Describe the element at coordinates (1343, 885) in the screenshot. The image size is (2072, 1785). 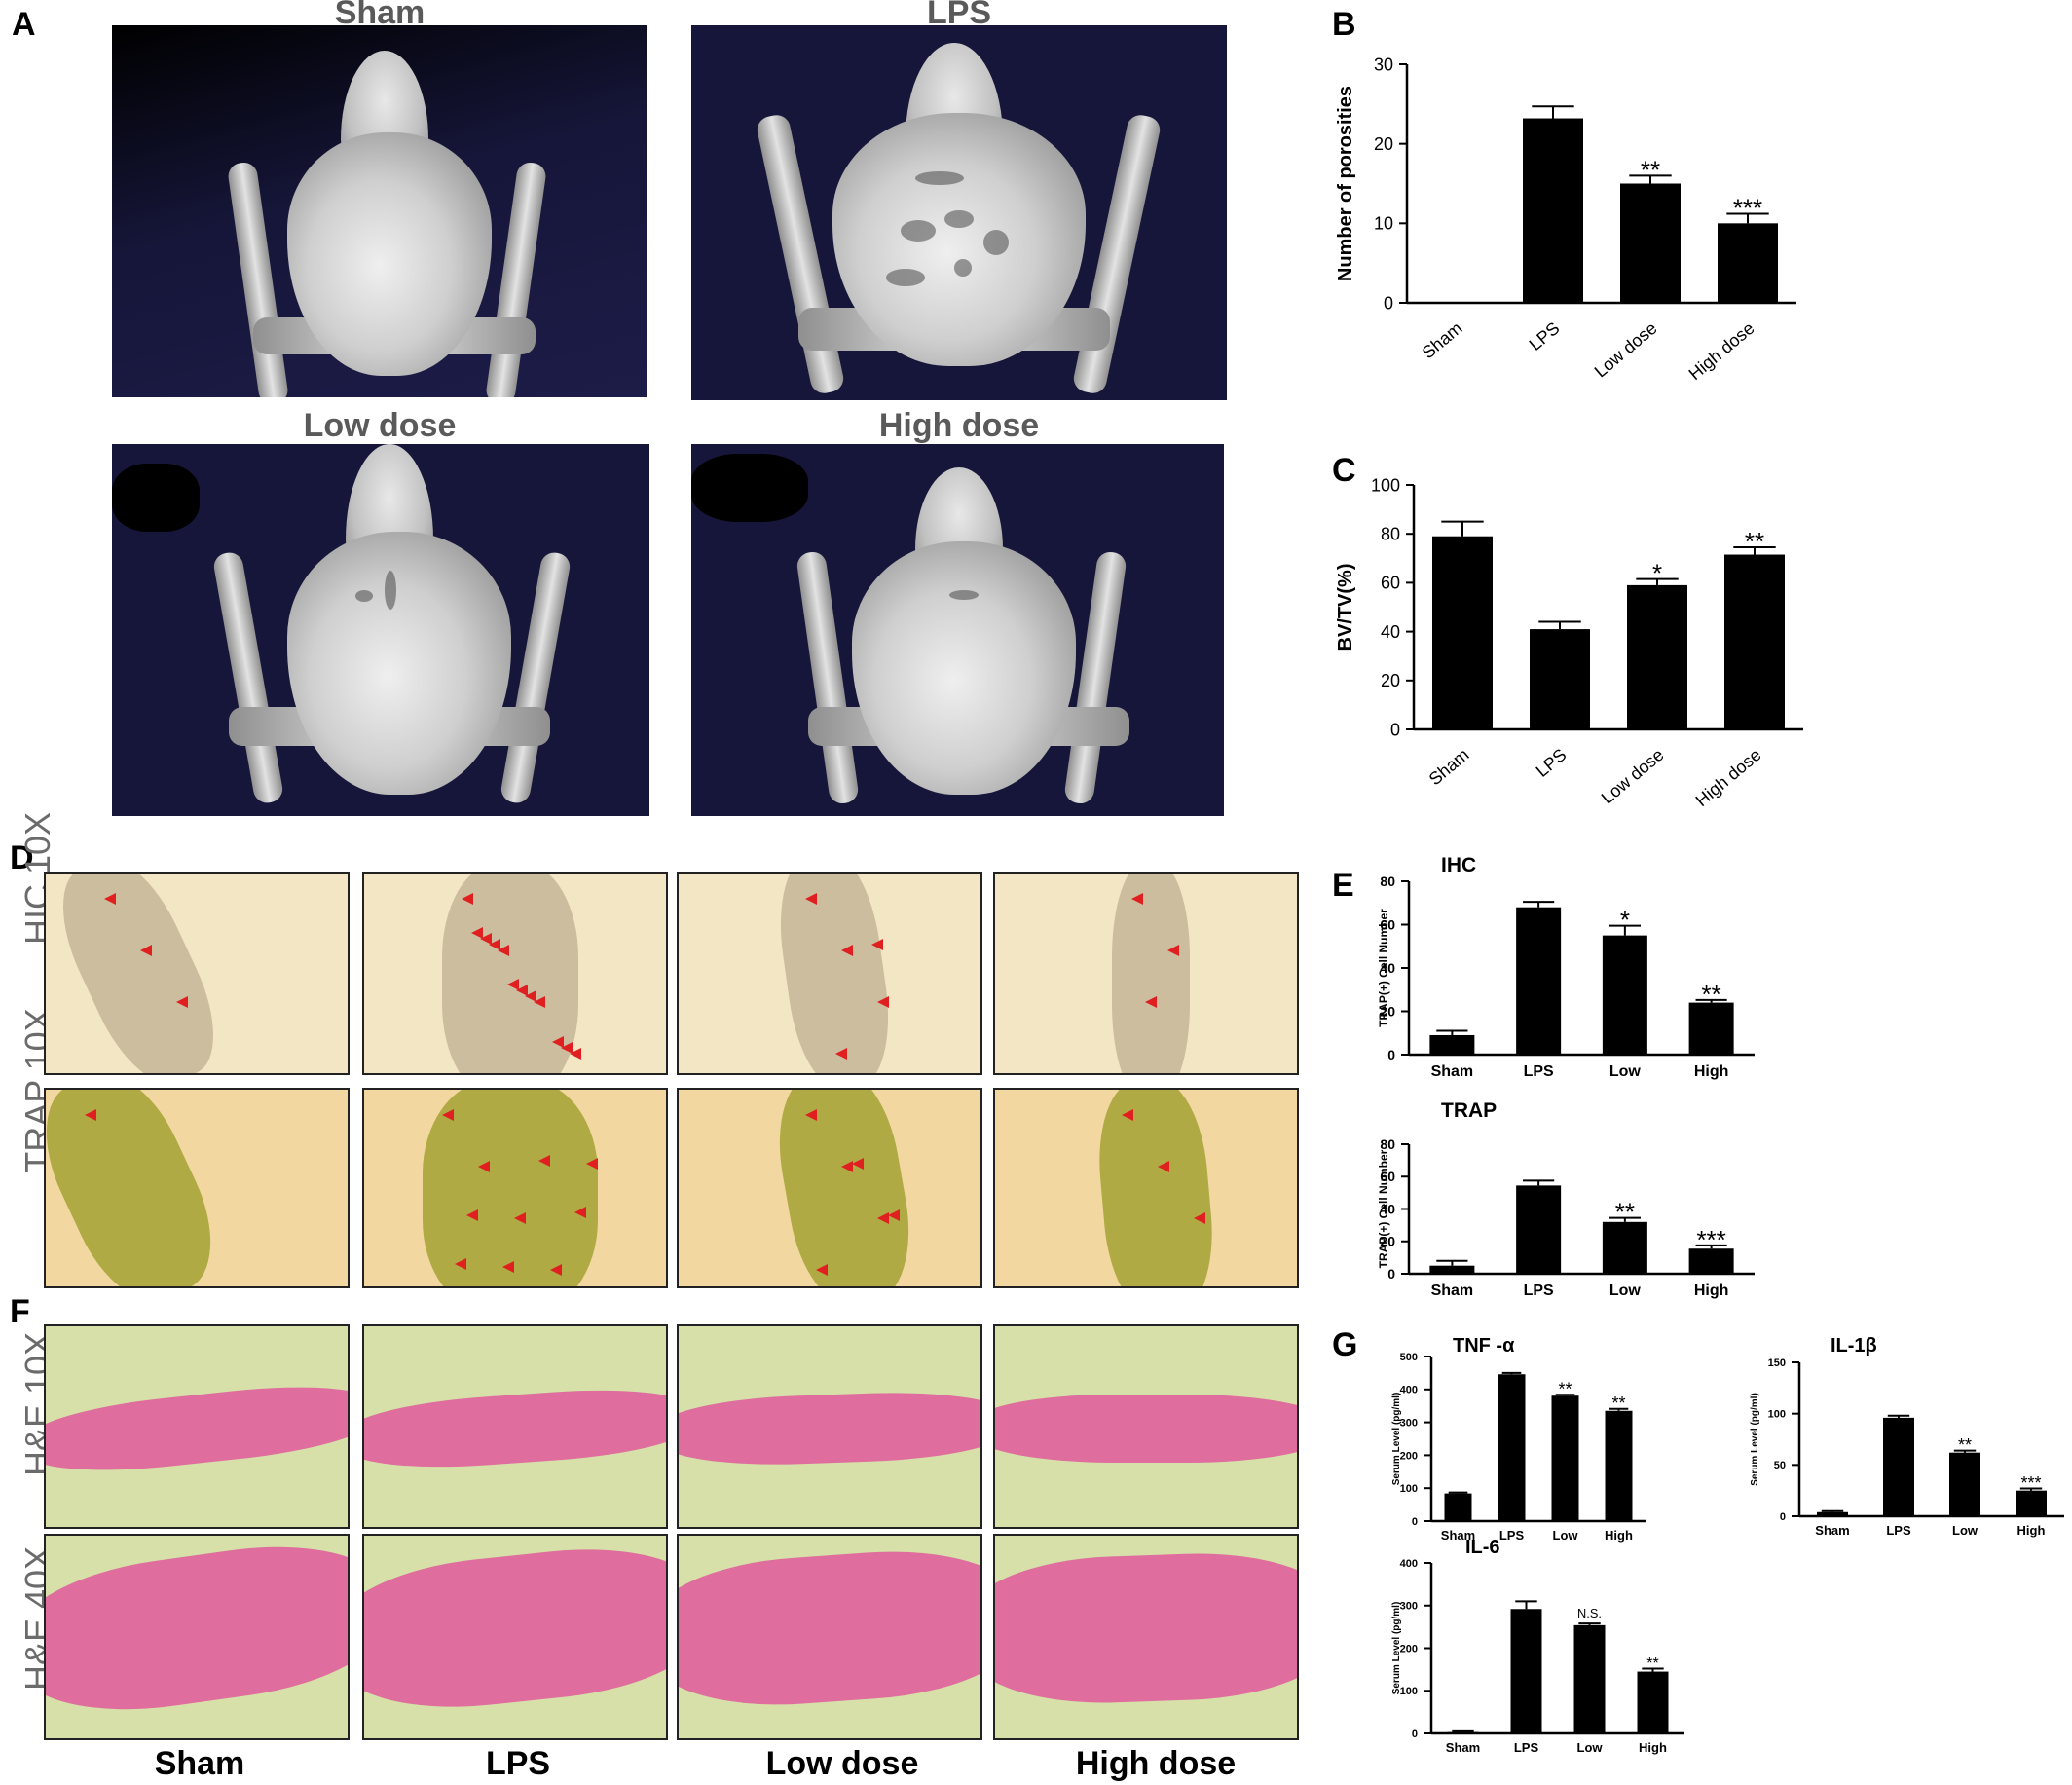
I see `panel-letter-e: E` at that location.